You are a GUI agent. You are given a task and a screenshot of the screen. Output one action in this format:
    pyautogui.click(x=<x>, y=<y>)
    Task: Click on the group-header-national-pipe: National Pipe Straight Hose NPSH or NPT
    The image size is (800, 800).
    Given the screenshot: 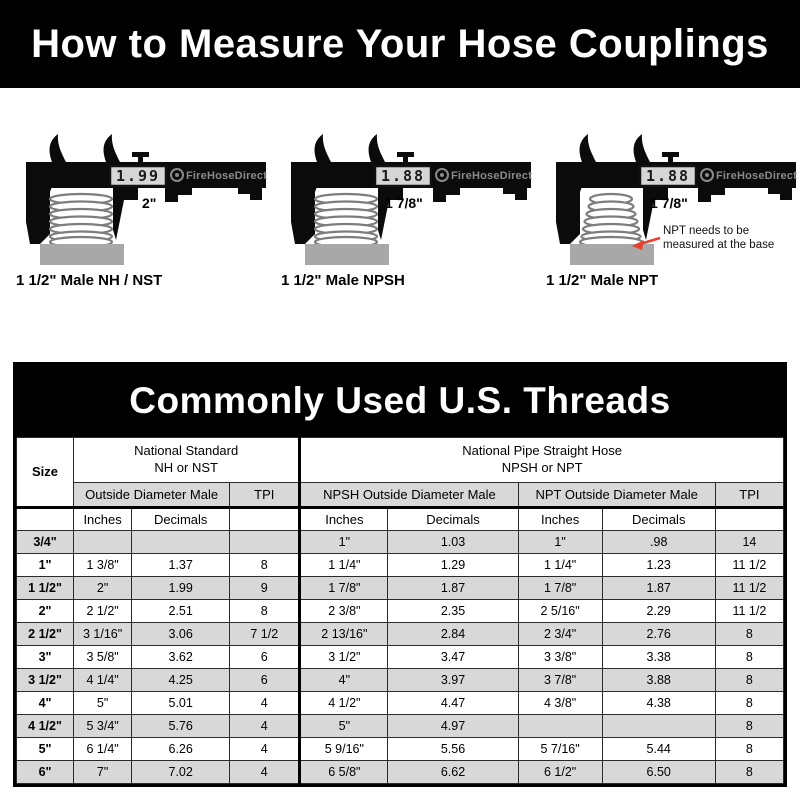 What is the action you would take?
    pyautogui.click(x=541, y=460)
    